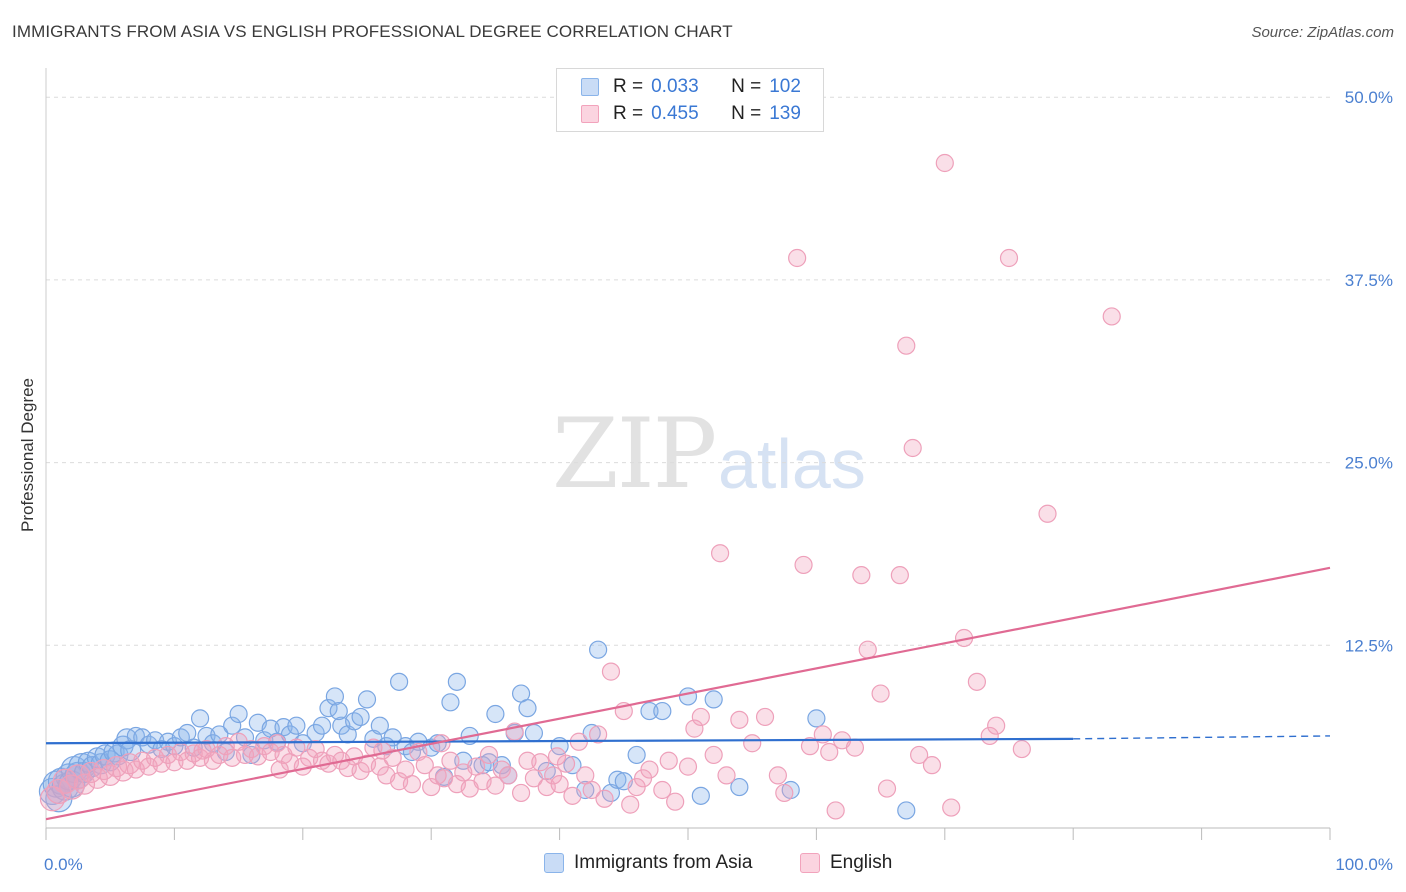 The width and height of the screenshot is (1406, 892). Describe the element at coordinates (785, 113) in the screenshot. I see `legend-n-value: 139` at that location.